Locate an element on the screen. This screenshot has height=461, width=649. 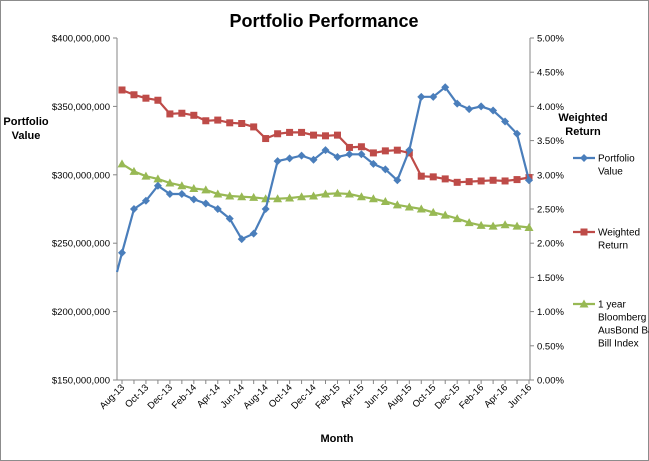
y-right-tick-label: 3.50% is located at coordinates (550, 141).